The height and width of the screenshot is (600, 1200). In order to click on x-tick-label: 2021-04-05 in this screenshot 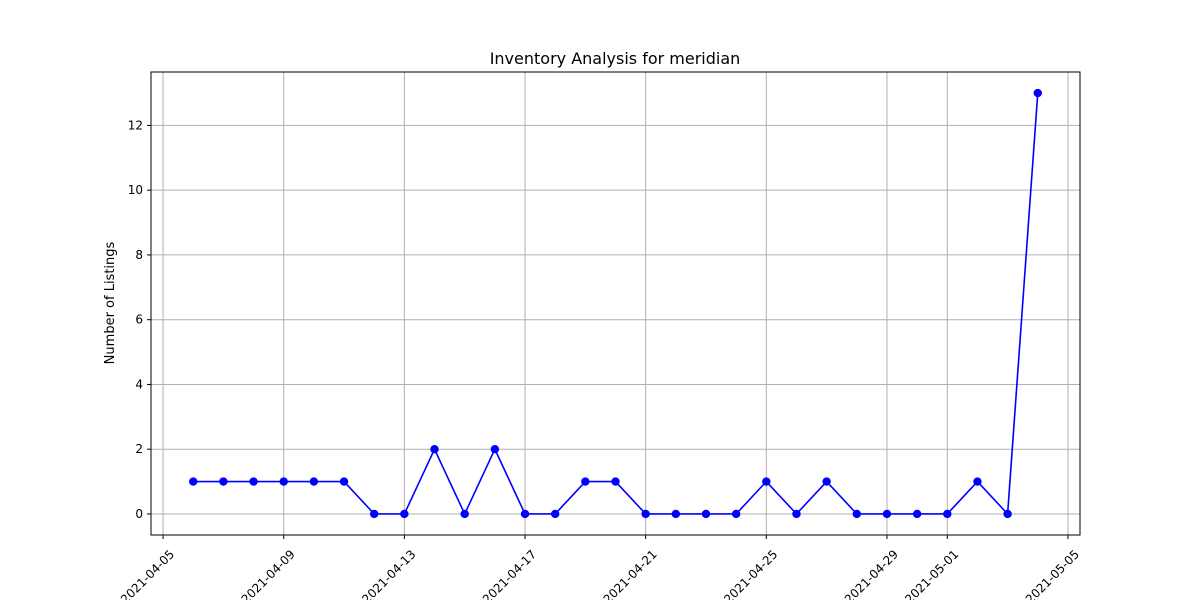, I will do `click(147, 573)`.